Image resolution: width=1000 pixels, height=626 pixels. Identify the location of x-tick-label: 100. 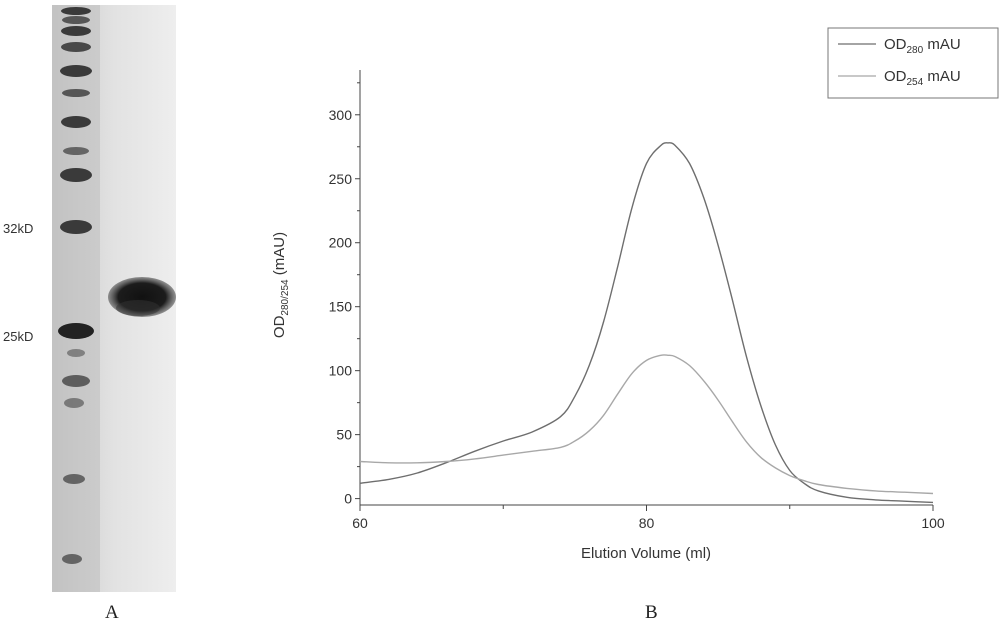
(933, 523).